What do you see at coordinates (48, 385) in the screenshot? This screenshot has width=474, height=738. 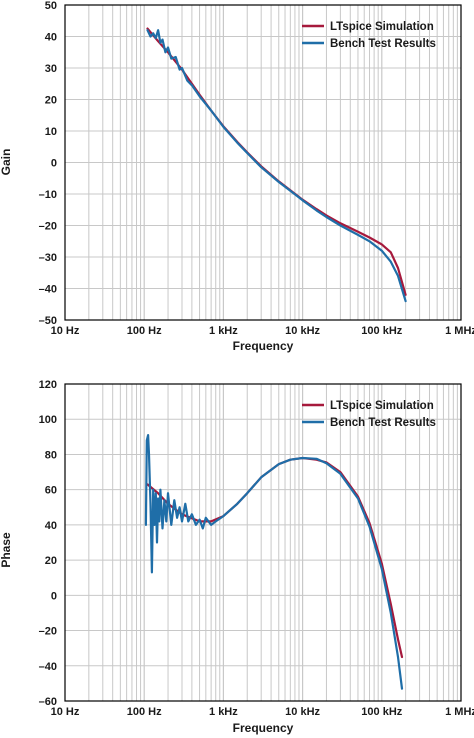 I see `y-tick-label: 120` at bounding box center [48, 385].